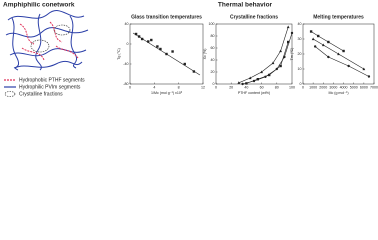 This screenshot has height=240, width=378. I want to click on x-tick-label: 2000, so click(323, 87).